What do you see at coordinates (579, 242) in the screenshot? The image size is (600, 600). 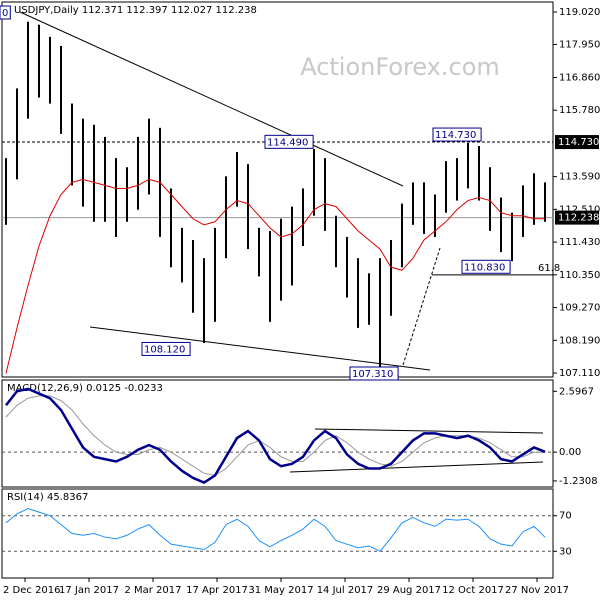 I see `y-tick-label: 111.430` at bounding box center [579, 242].